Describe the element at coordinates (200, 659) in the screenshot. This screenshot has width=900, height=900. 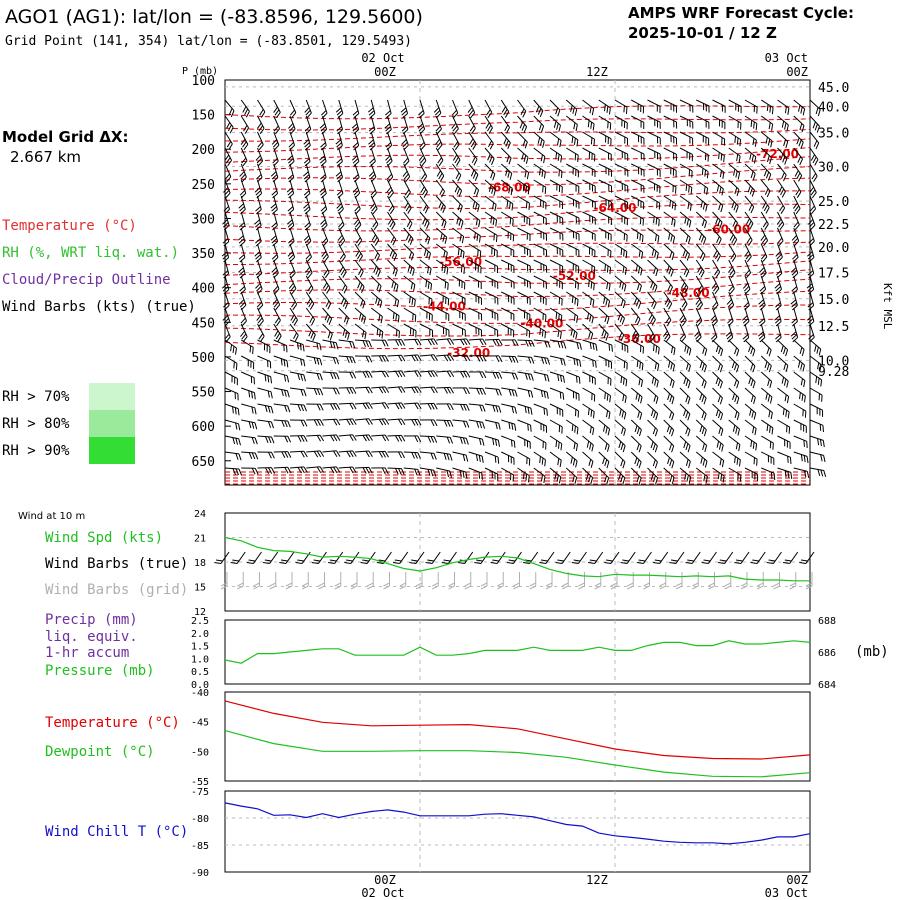
I see `precip-tick-label: 1.0` at that location.